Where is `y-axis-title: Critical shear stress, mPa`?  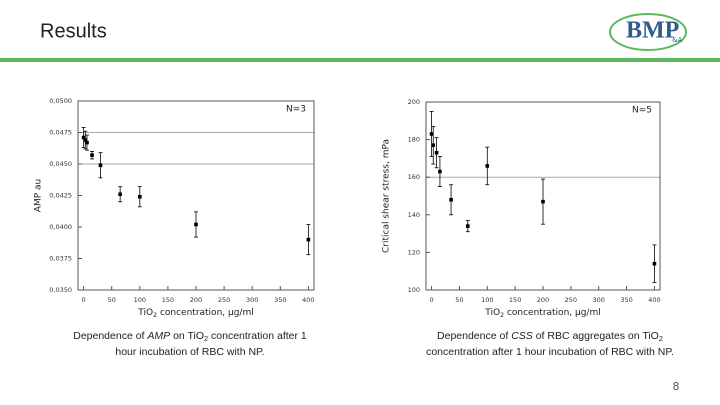
y-axis-title: Critical shear stress, mPa is located at coordinates (387, 196).